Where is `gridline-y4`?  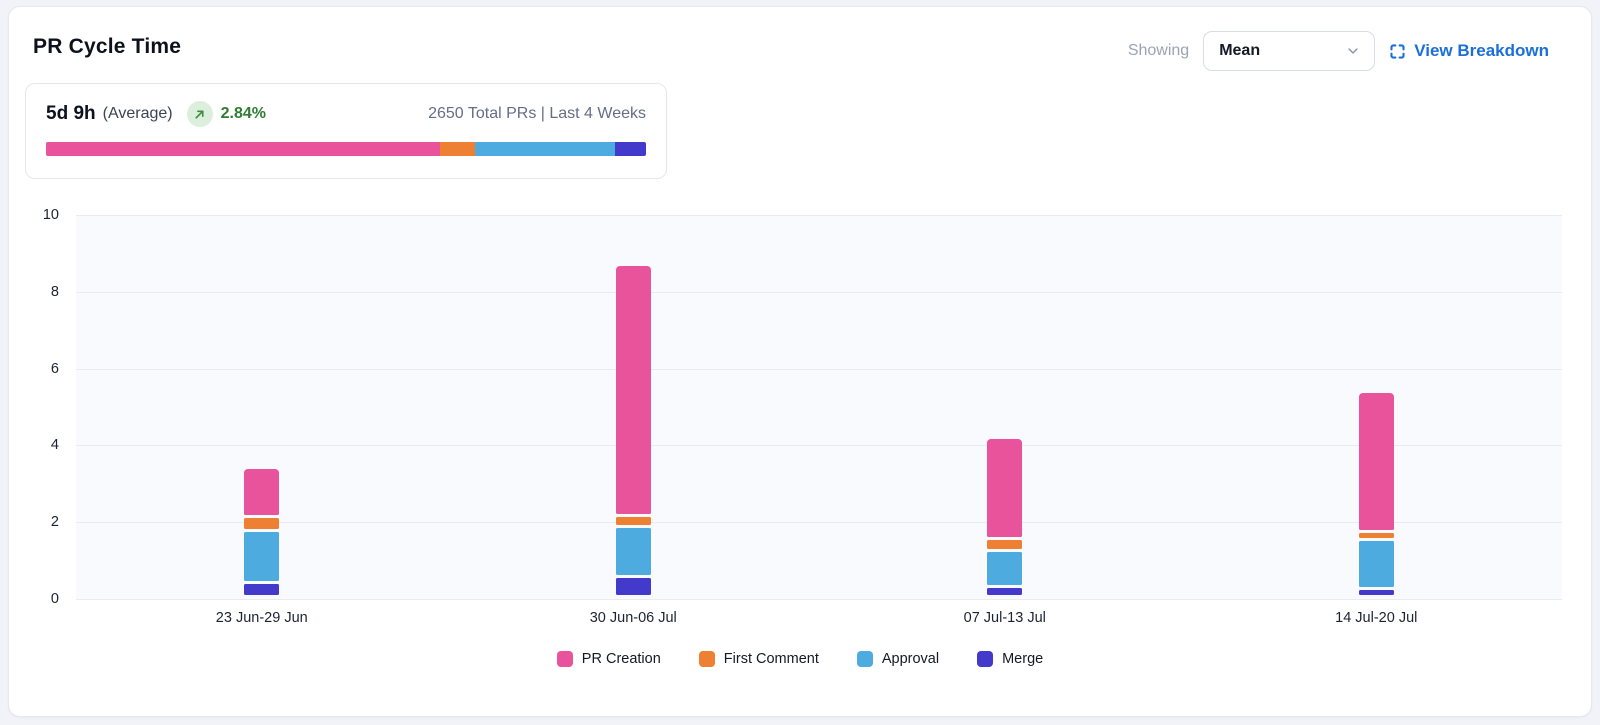 gridline-y4 is located at coordinates (819, 446).